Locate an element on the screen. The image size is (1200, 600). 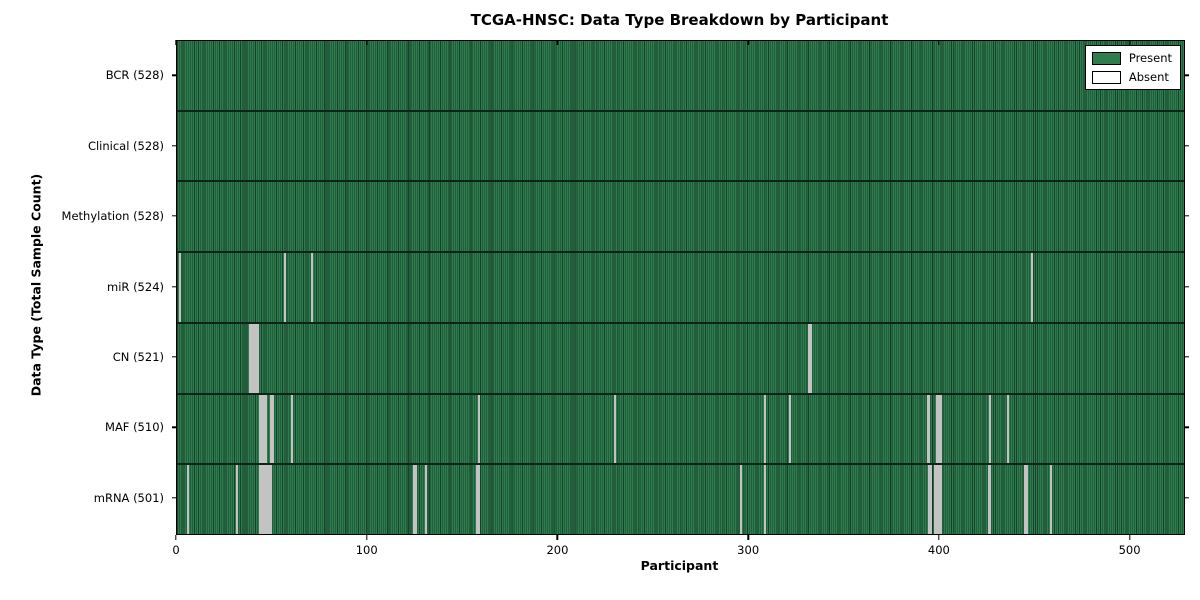
data-type-row-miR is located at coordinates (680, 288).